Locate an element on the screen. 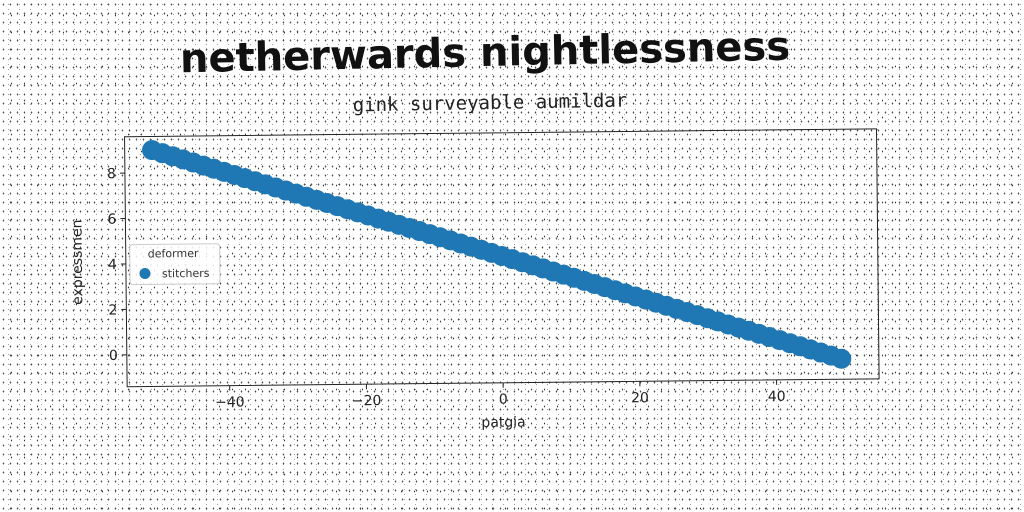 The height and width of the screenshot is (512, 1024). x-tick-label: −40 is located at coordinates (230, 402).